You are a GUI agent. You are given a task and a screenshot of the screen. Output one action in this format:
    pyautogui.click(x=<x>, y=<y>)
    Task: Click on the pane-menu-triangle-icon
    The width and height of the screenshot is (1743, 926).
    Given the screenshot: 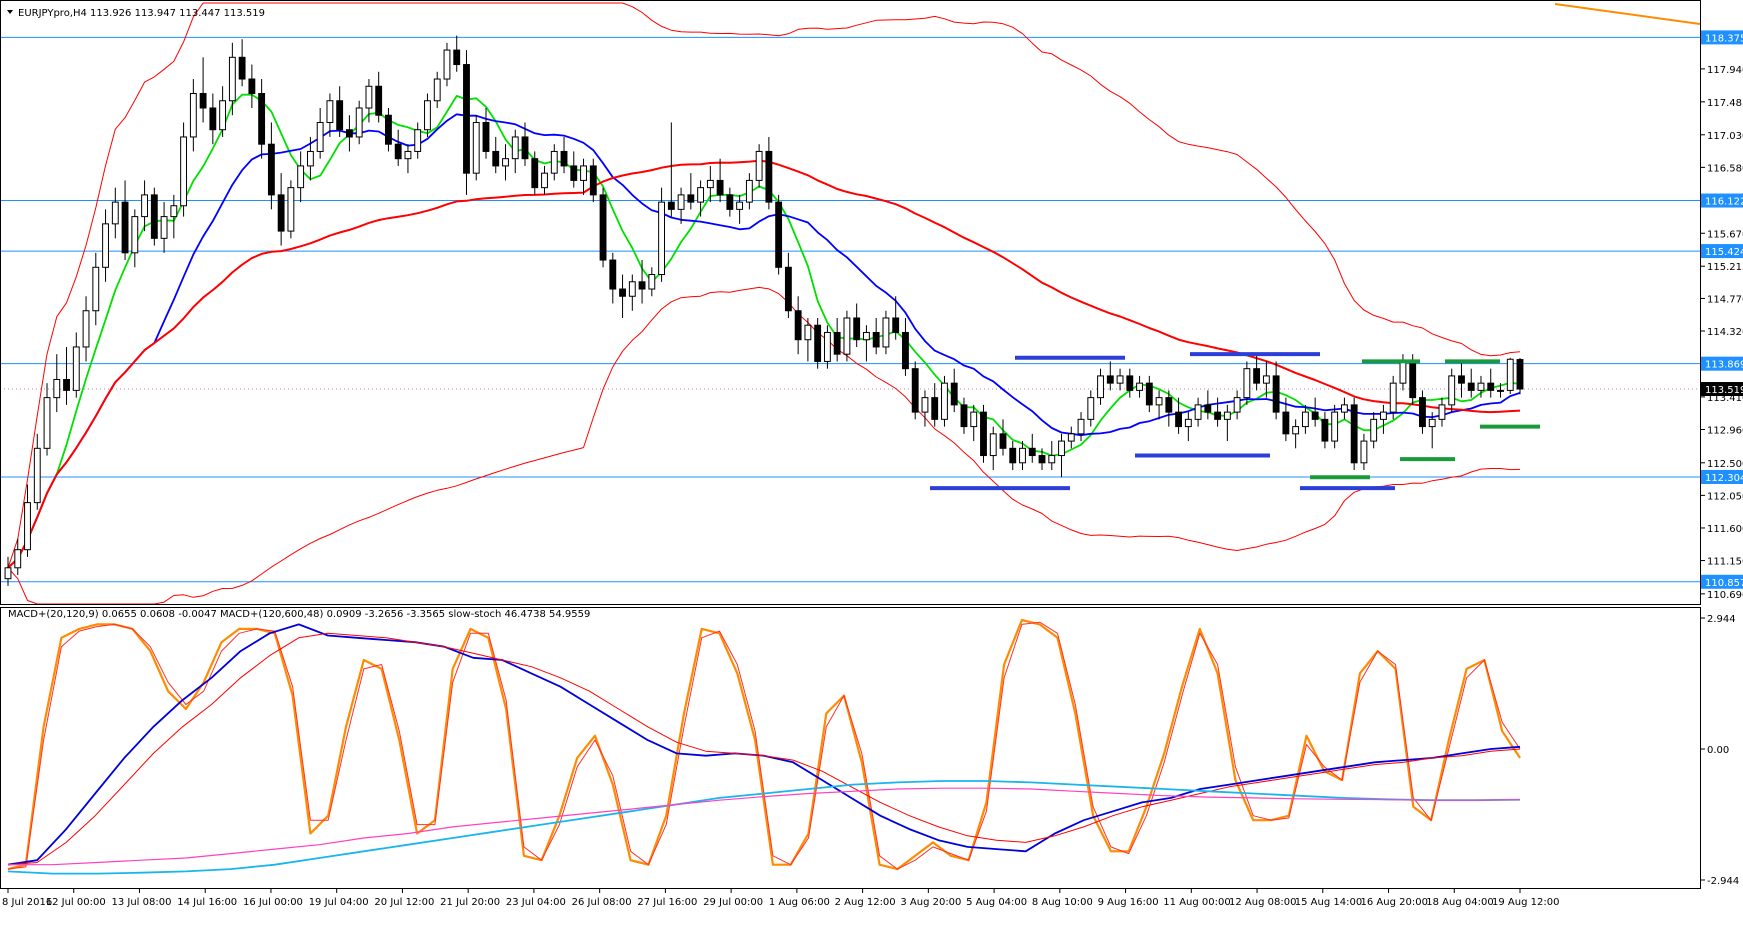 What is the action you would take?
    pyautogui.click(x=10, y=12)
    